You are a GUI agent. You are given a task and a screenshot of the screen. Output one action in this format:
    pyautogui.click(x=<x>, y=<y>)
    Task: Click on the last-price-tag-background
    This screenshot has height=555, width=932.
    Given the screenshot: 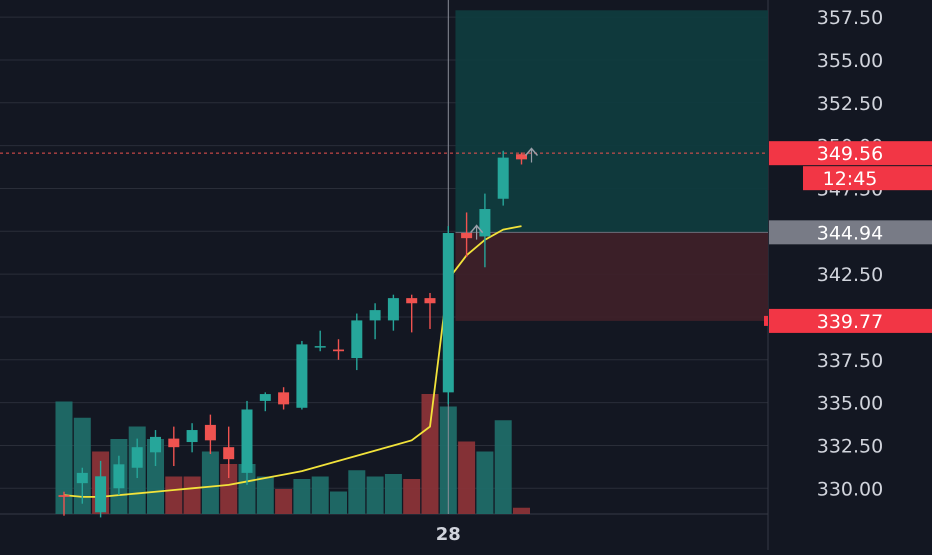 What is the action you would take?
    pyautogui.click(x=850, y=153)
    